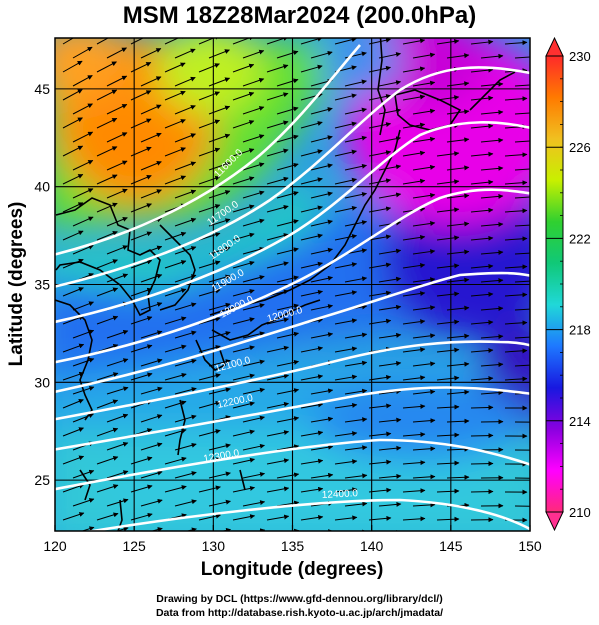 The height and width of the screenshot is (625, 599). Describe the element at coordinates (42, 89) in the screenshot. I see `y-tick-label: 45` at that location.